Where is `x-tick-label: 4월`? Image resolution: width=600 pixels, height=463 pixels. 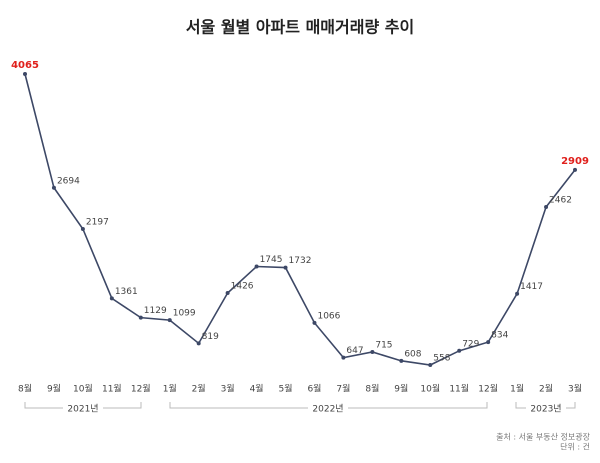
x-tick-label: 4월 is located at coordinates (257, 389).